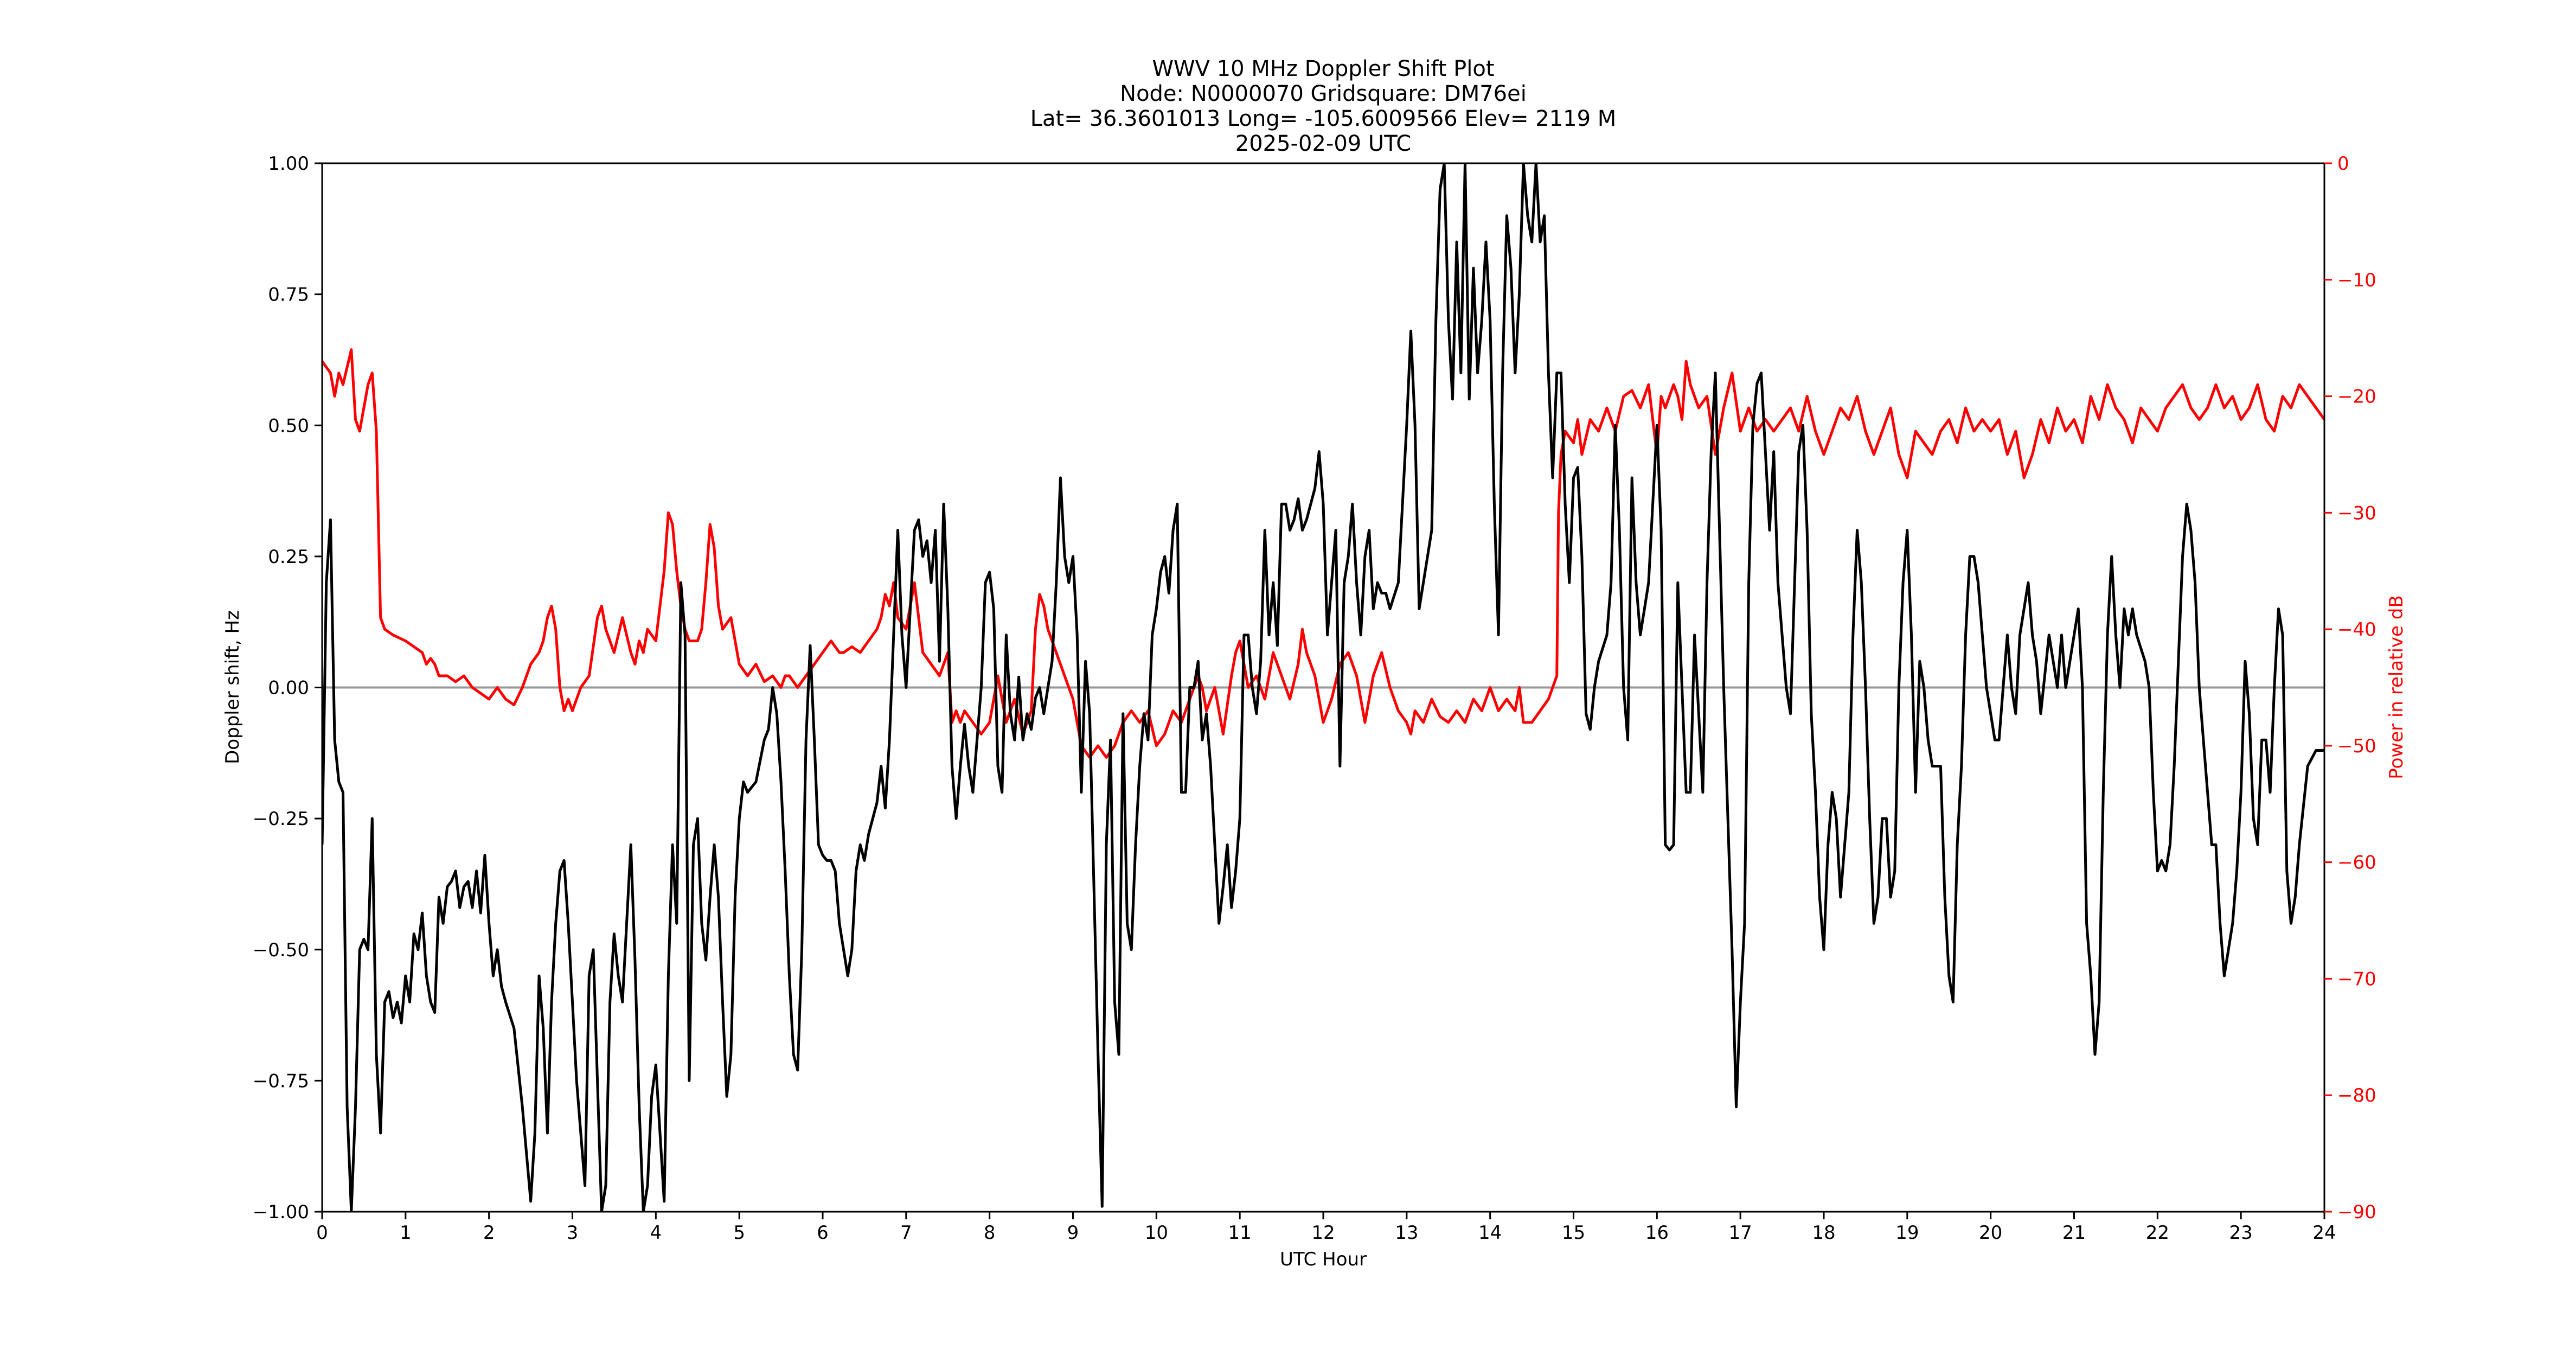  I want to click on y-right-tick-label: −50, so click(2356, 746).